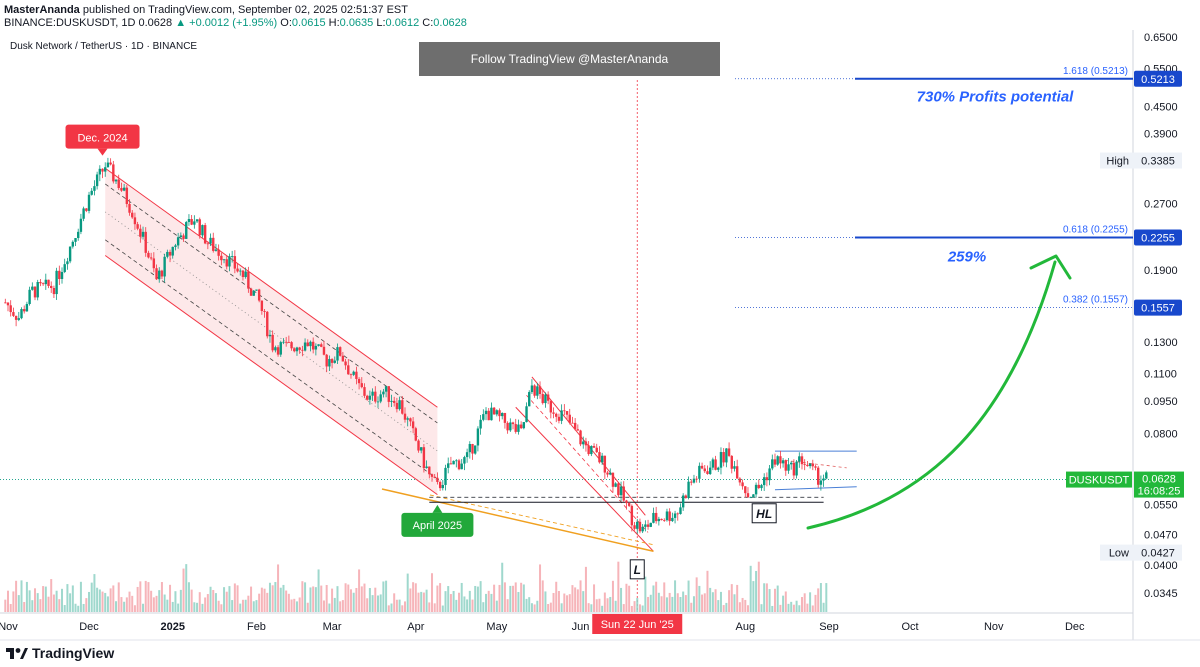  What do you see at coordinates (931, 395) in the screenshot?
I see `target-arrow-shaft` at bounding box center [931, 395].